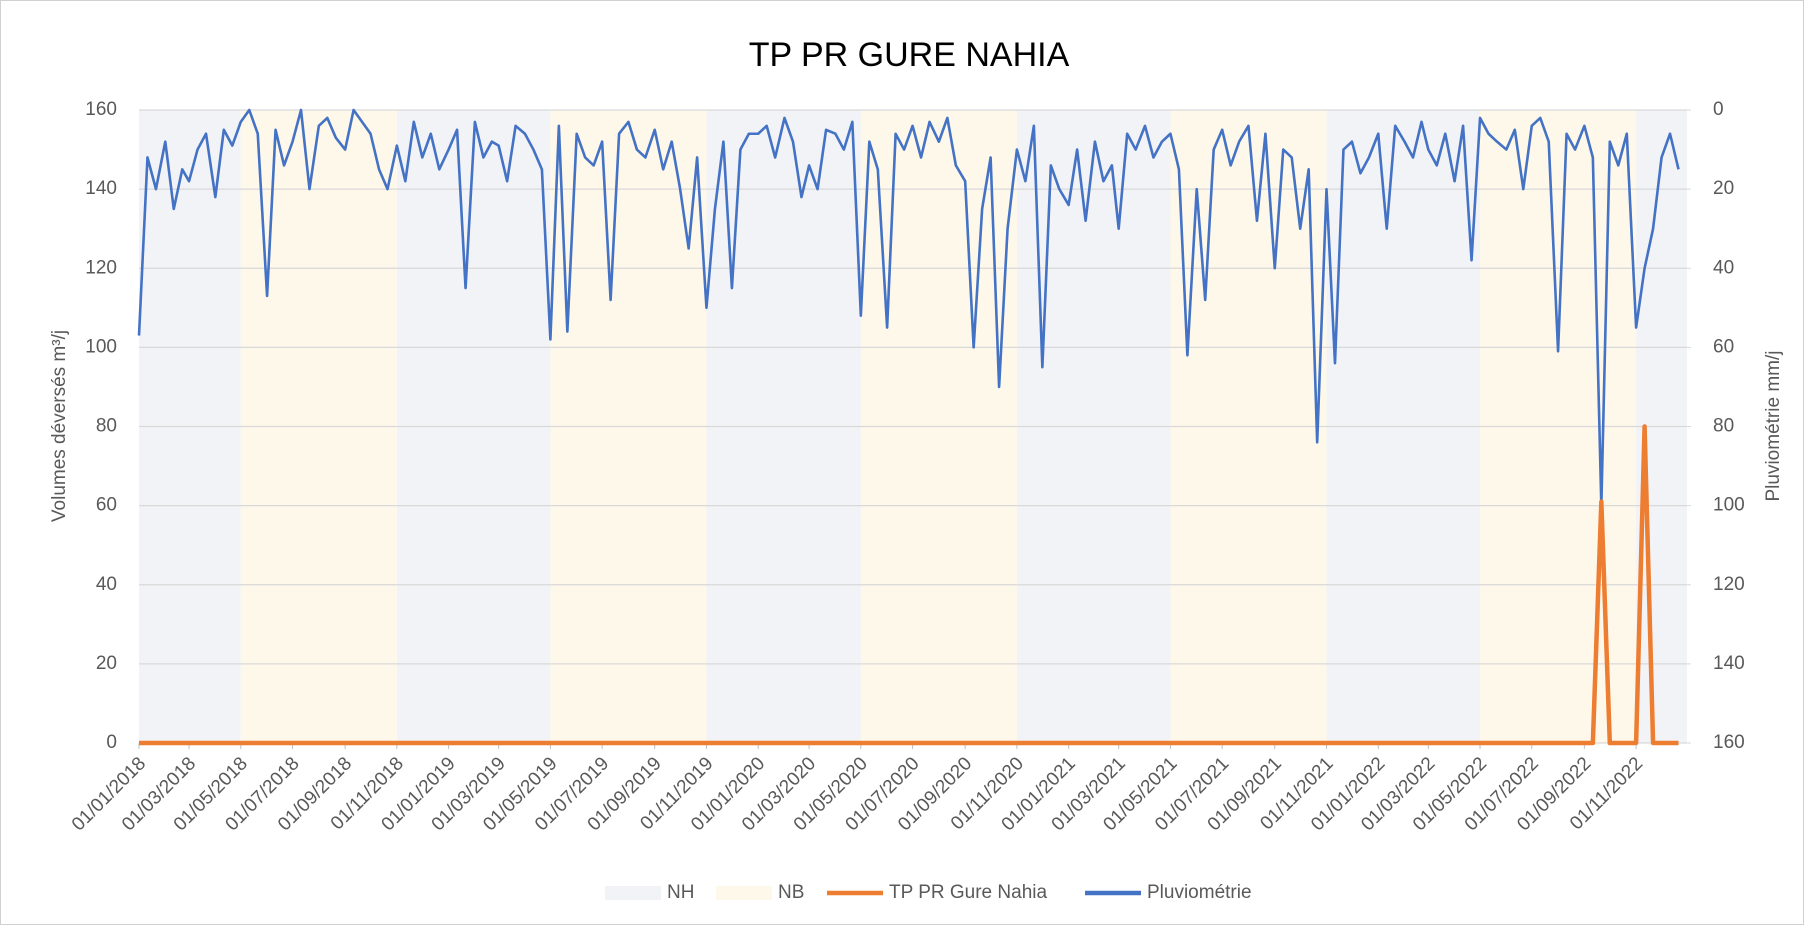 The image size is (1804, 930). Describe the element at coordinates (1729, 742) in the screenshot. I see `y2-tick-label: 160` at that location.